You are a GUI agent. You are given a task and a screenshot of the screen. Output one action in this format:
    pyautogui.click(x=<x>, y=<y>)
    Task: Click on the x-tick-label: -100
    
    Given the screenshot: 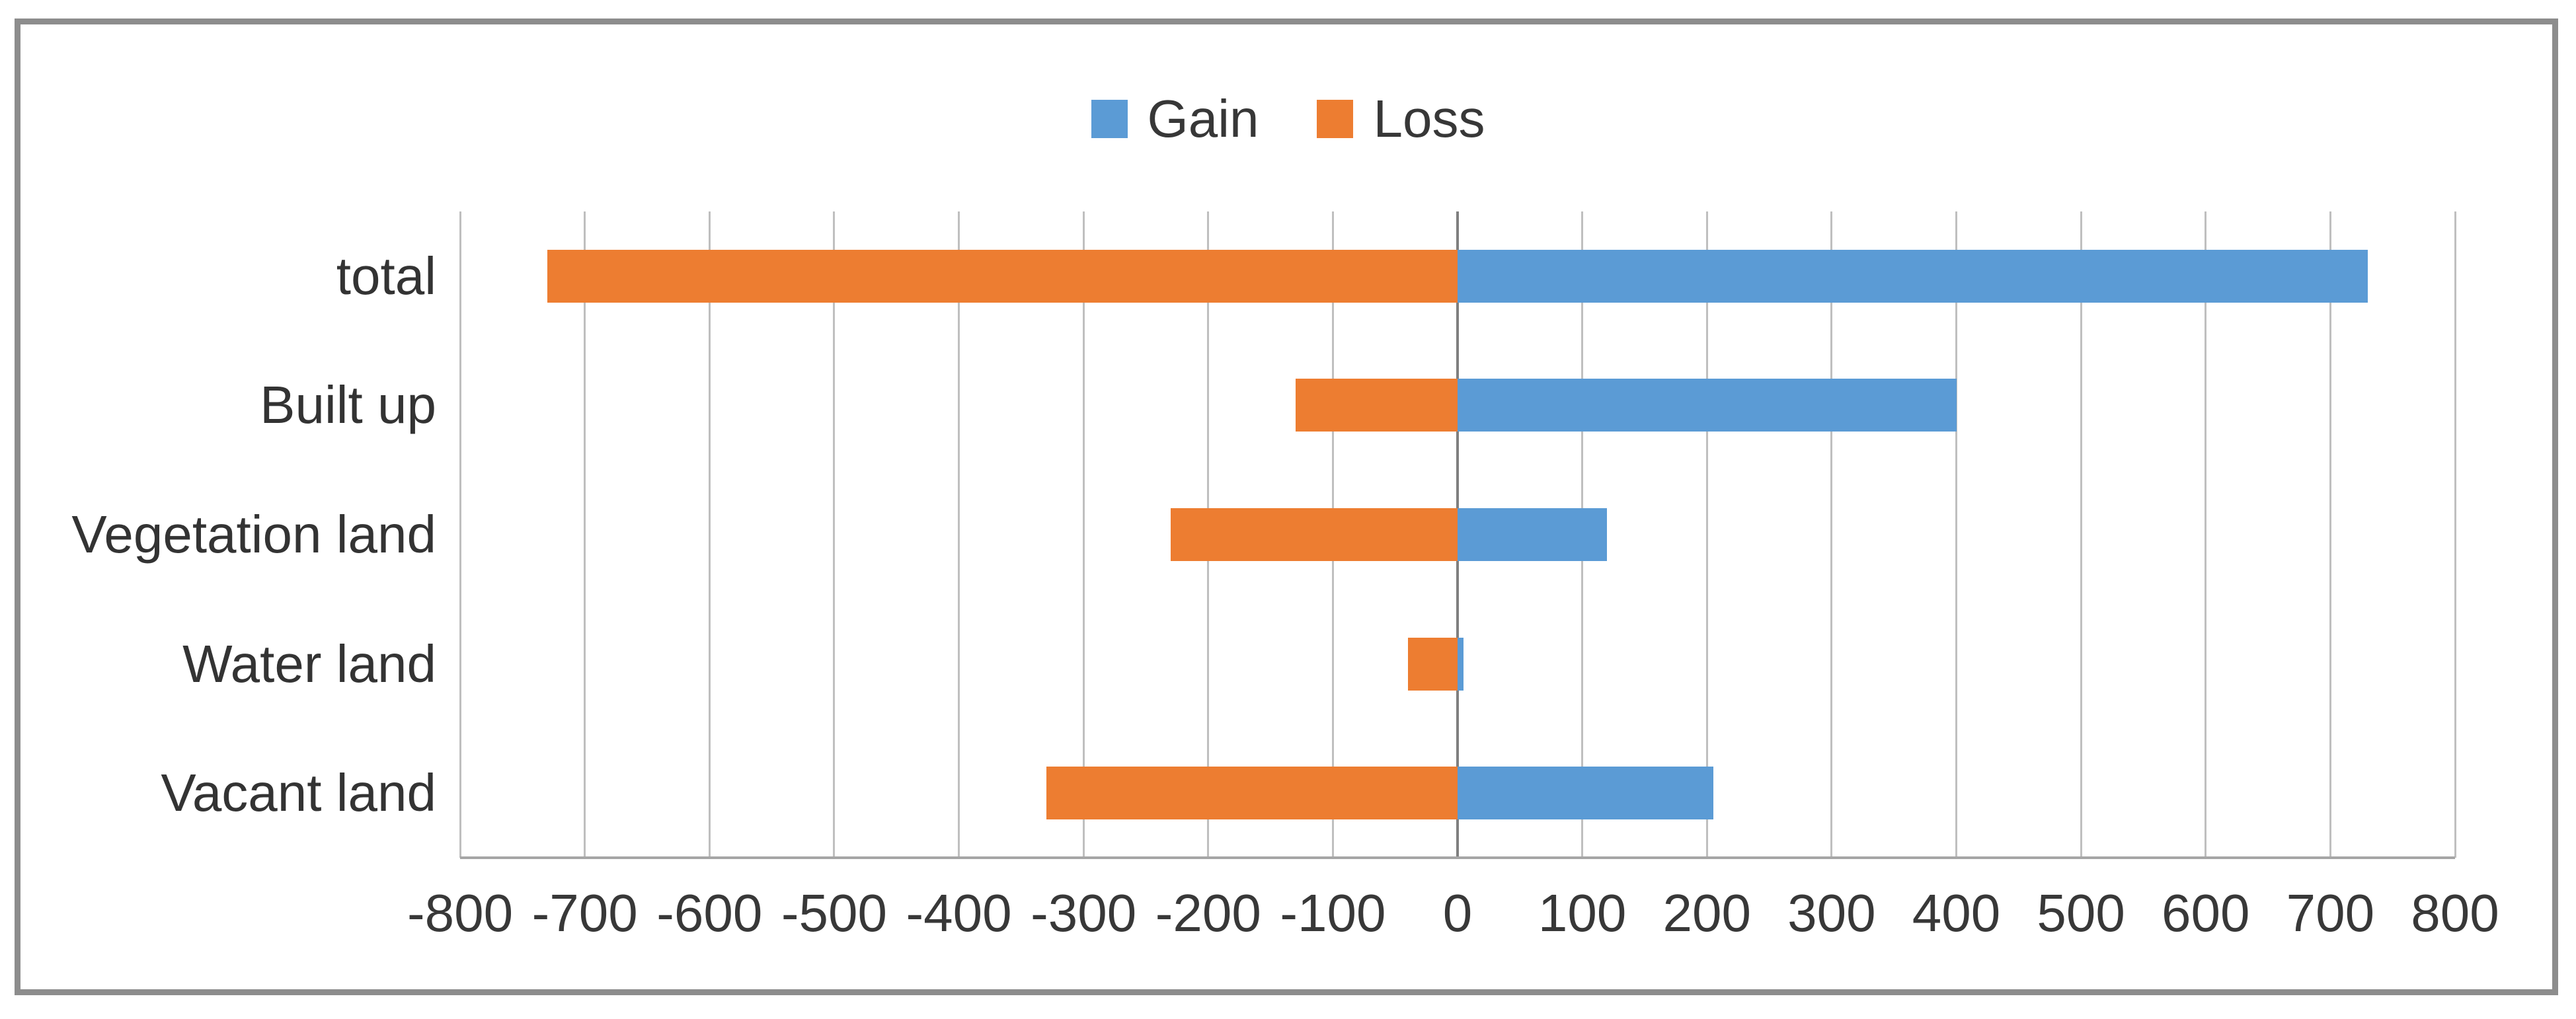 What is the action you would take?
    pyautogui.click(x=1333, y=913)
    